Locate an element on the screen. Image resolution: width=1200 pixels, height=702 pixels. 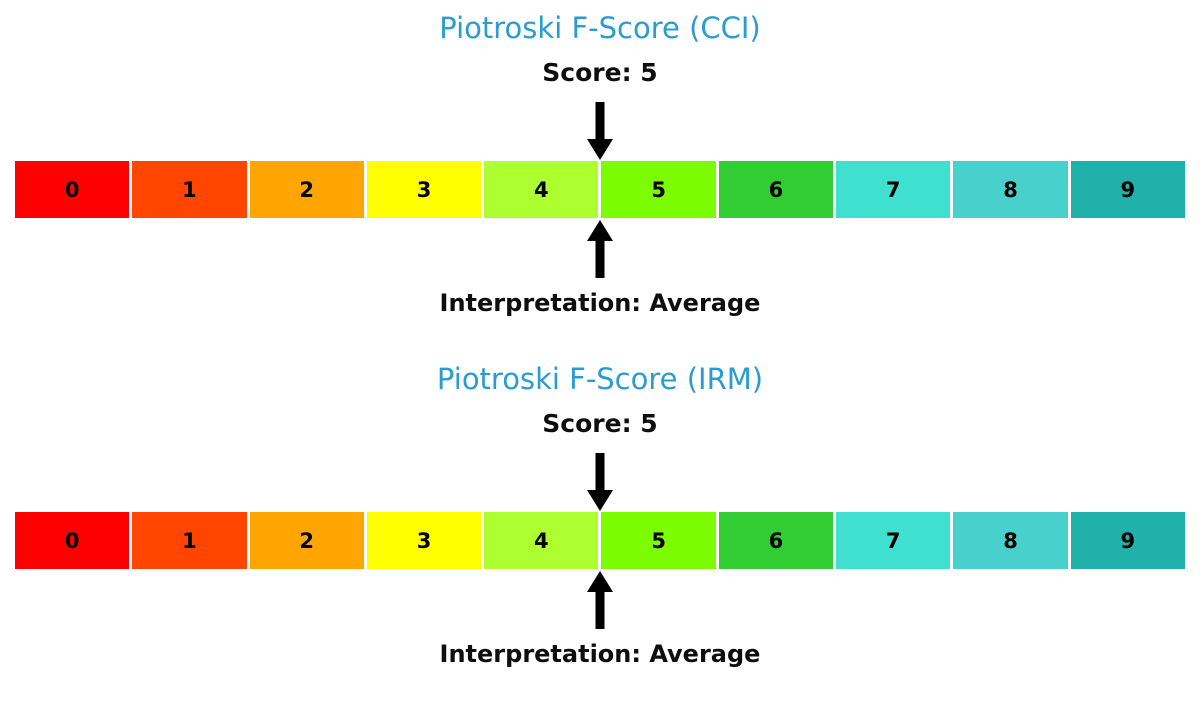
score-label-irm: Score: 5 is located at coordinates (600, 423).